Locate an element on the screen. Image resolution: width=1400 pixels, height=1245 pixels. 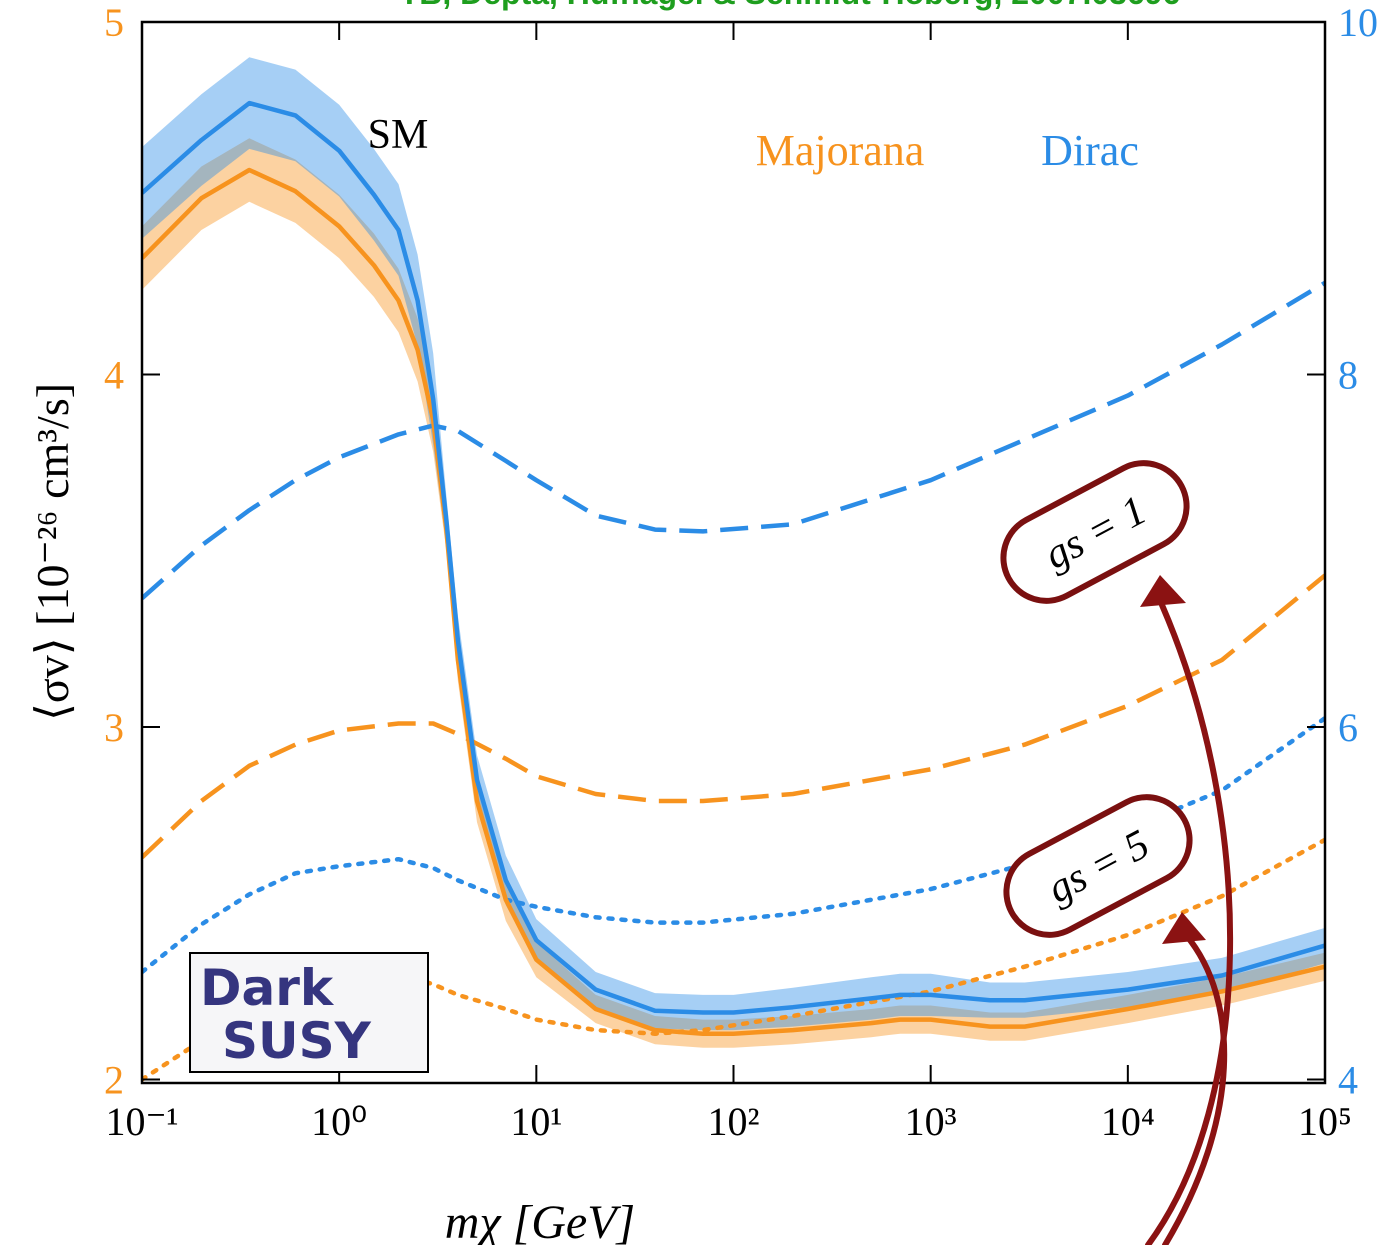
x-tick-label: 10² is located at coordinates (734, 1121).